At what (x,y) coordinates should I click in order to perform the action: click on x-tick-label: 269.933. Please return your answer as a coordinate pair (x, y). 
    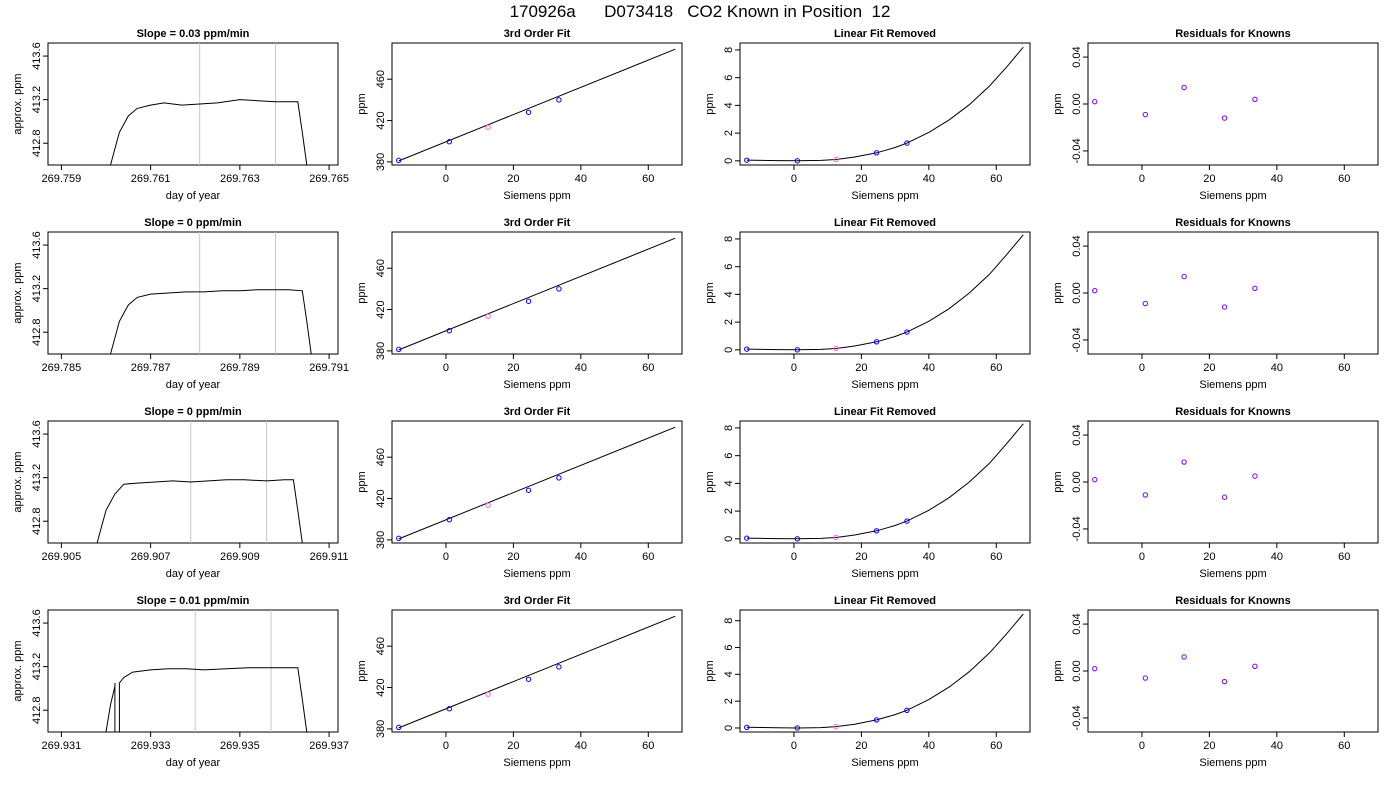
    Looking at the image, I should click on (151, 746).